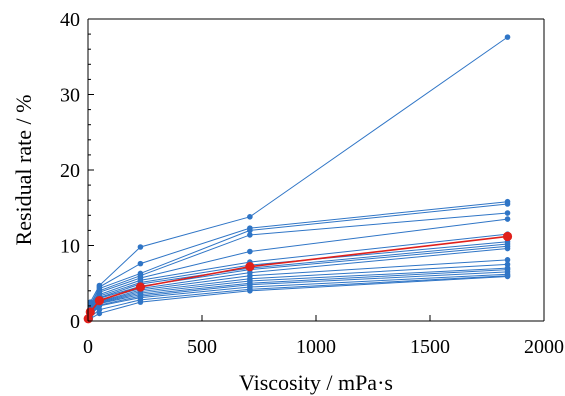 Image resolution: width=565 pixels, height=396 pixels. Describe the element at coordinates (544, 347) in the screenshot. I see `x-tick-label: 2000` at that location.